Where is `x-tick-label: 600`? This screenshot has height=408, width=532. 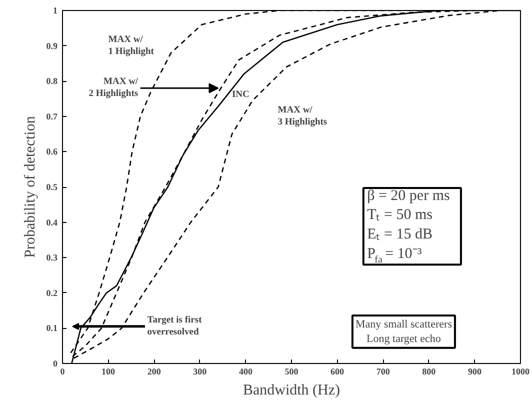
x-tick-label: 600 is located at coordinates (337, 371).